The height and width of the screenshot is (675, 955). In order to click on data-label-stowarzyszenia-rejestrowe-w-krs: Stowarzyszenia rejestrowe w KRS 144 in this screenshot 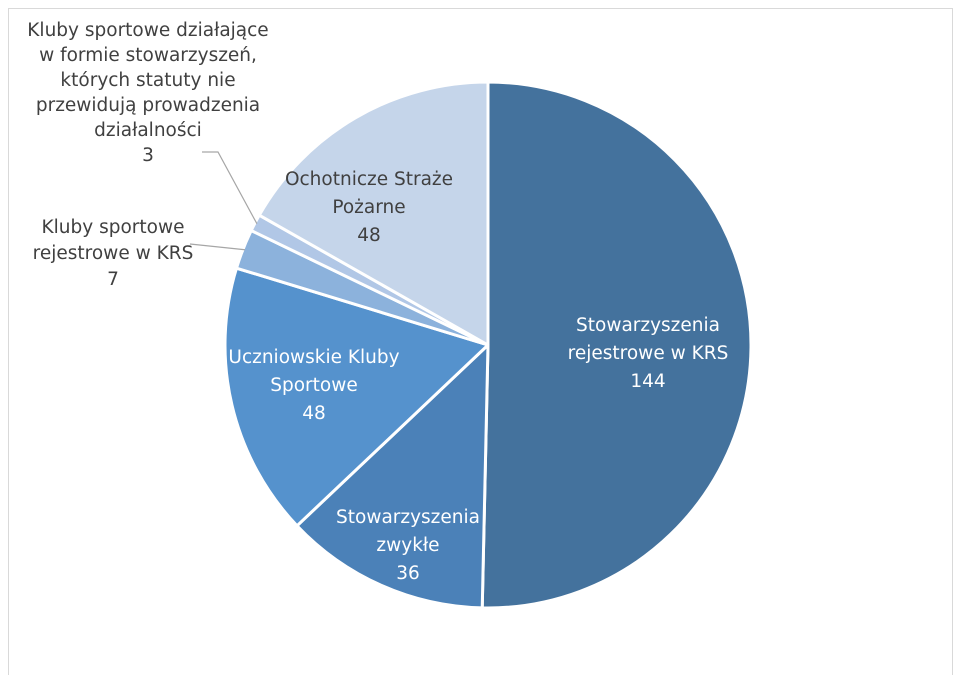, I will do `click(648, 353)`.